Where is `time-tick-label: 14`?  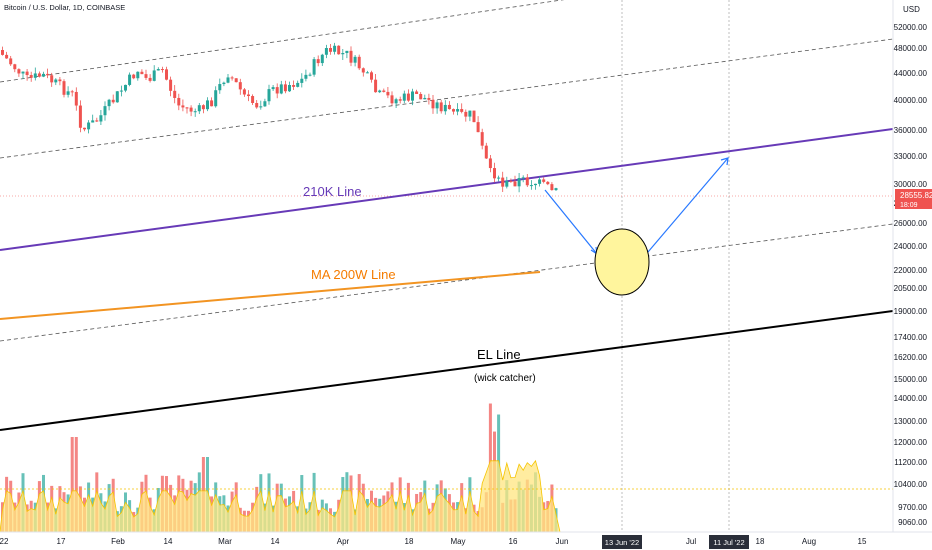 time-tick-label: 14 is located at coordinates (168, 541).